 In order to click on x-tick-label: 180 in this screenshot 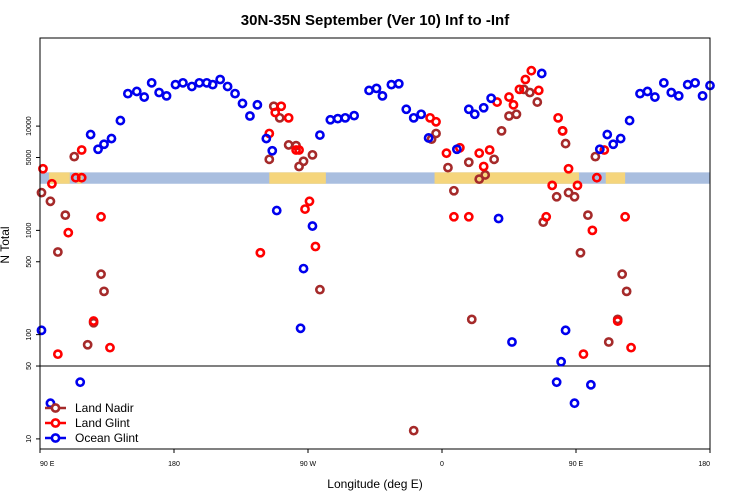, I will do `click(704, 464)`.